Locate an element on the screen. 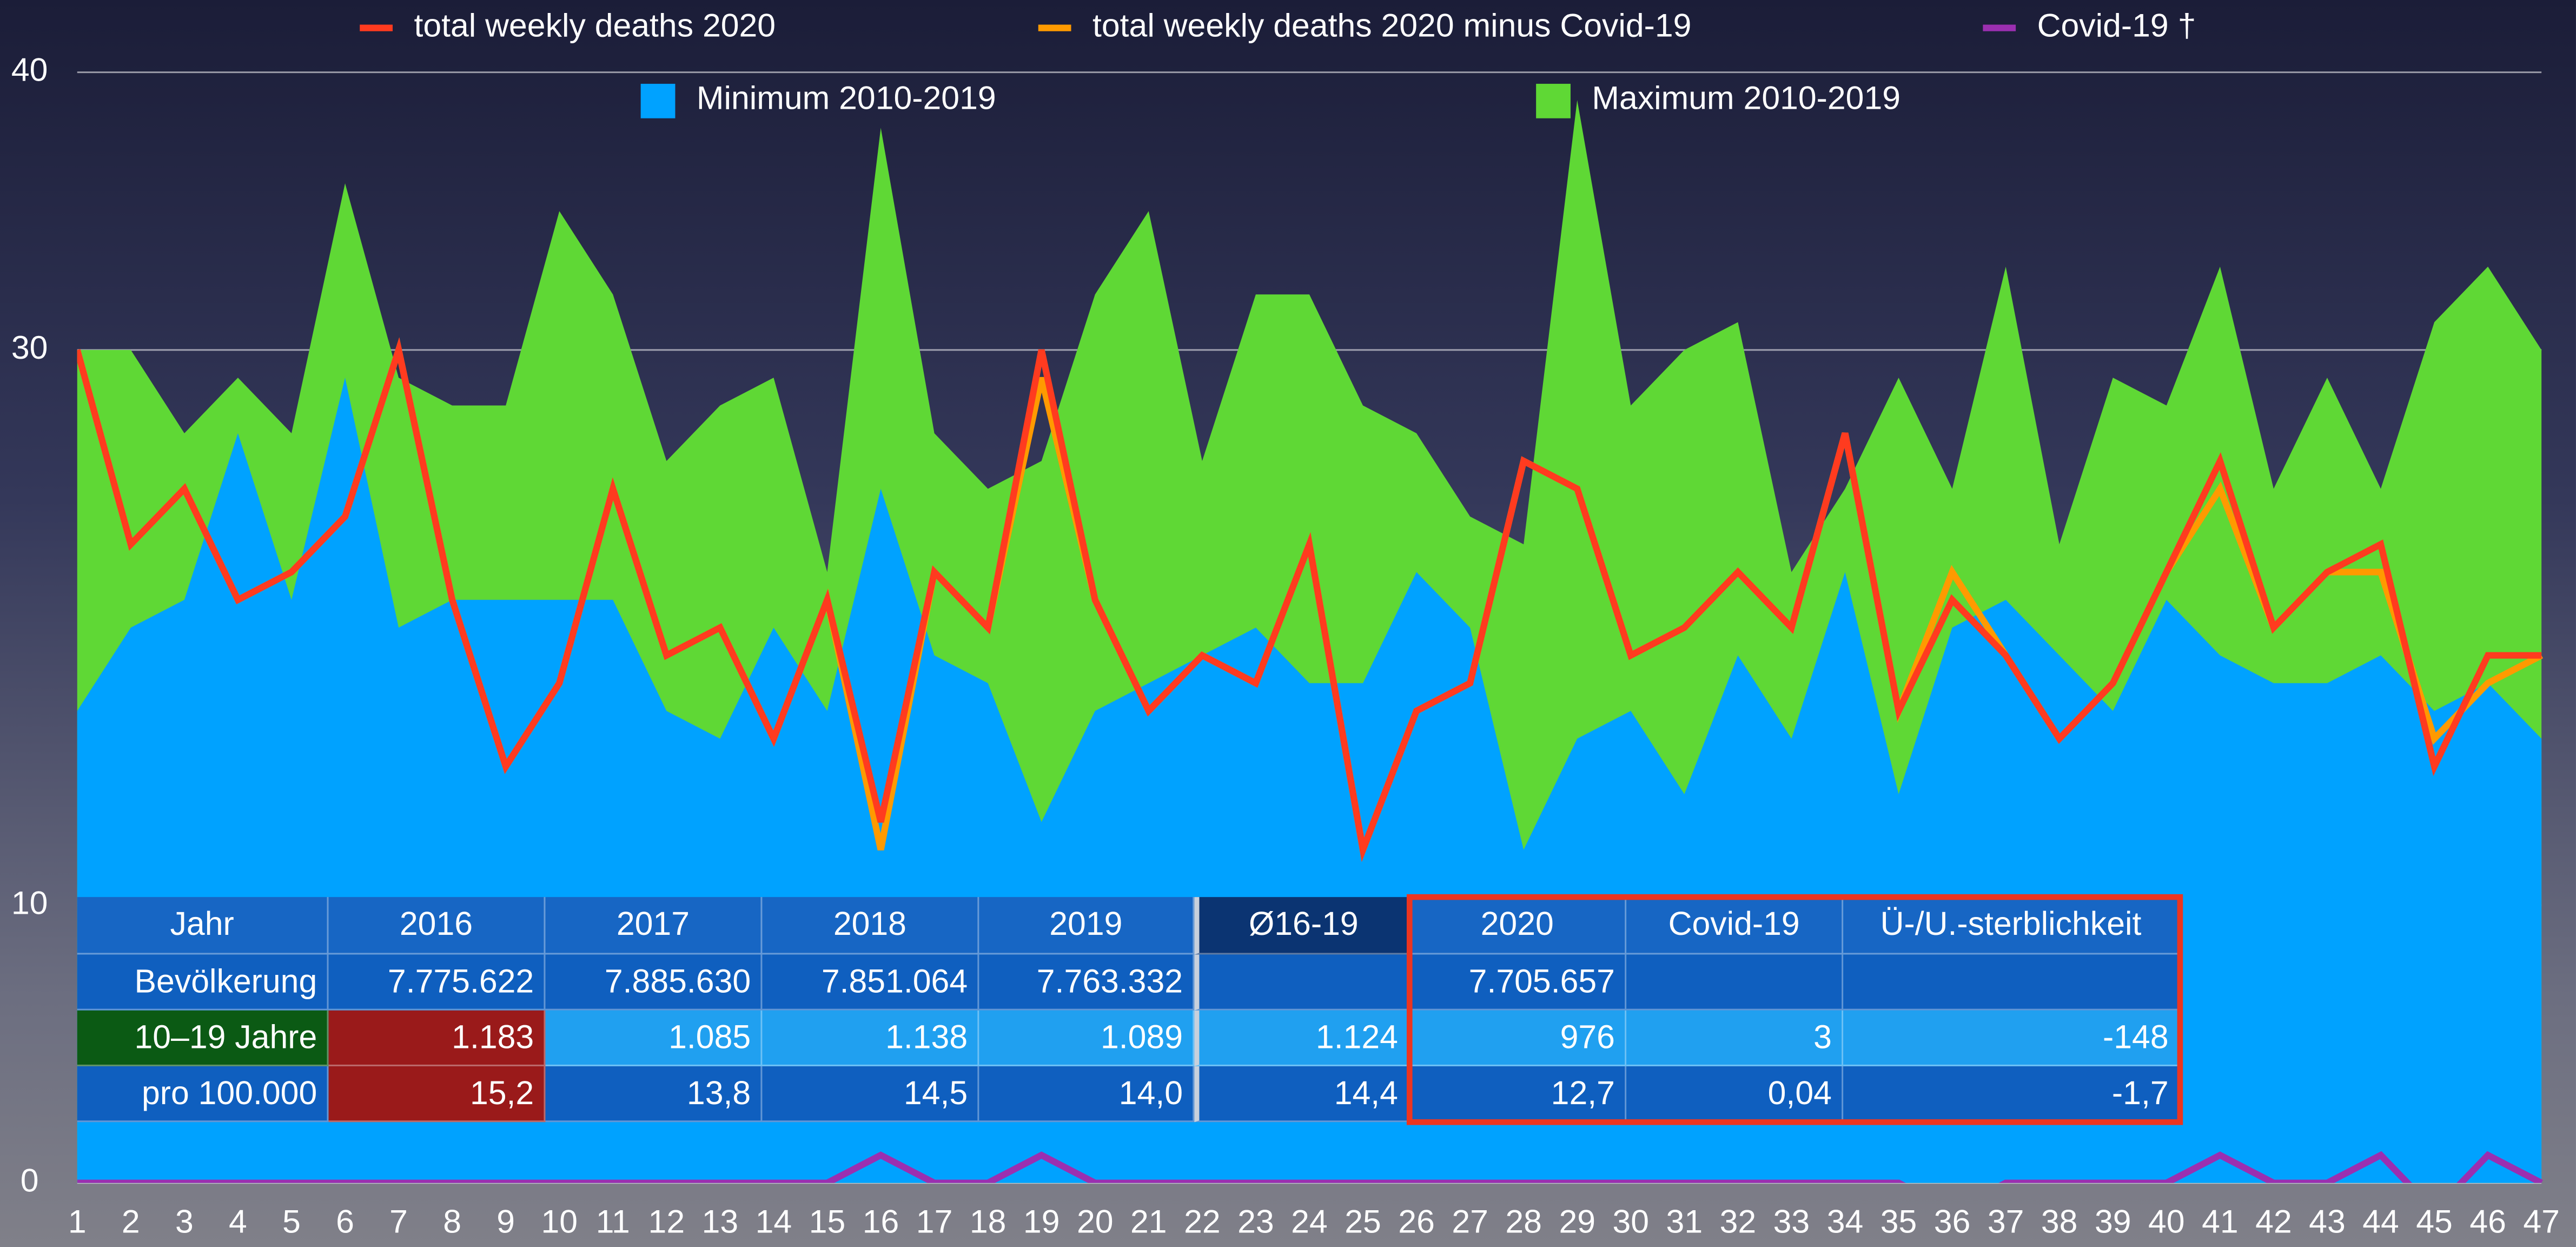 This screenshot has height=1247, width=2576. x-tick-label: 38 is located at coordinates (2059, 1221).